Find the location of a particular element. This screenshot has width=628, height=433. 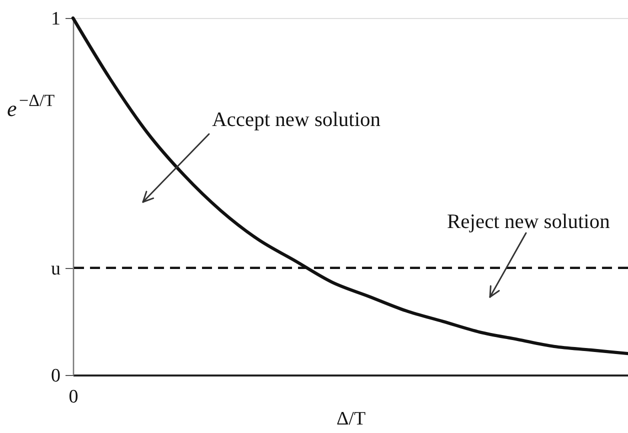

annotation: Reject new solution is located at coordinates (528, 222).